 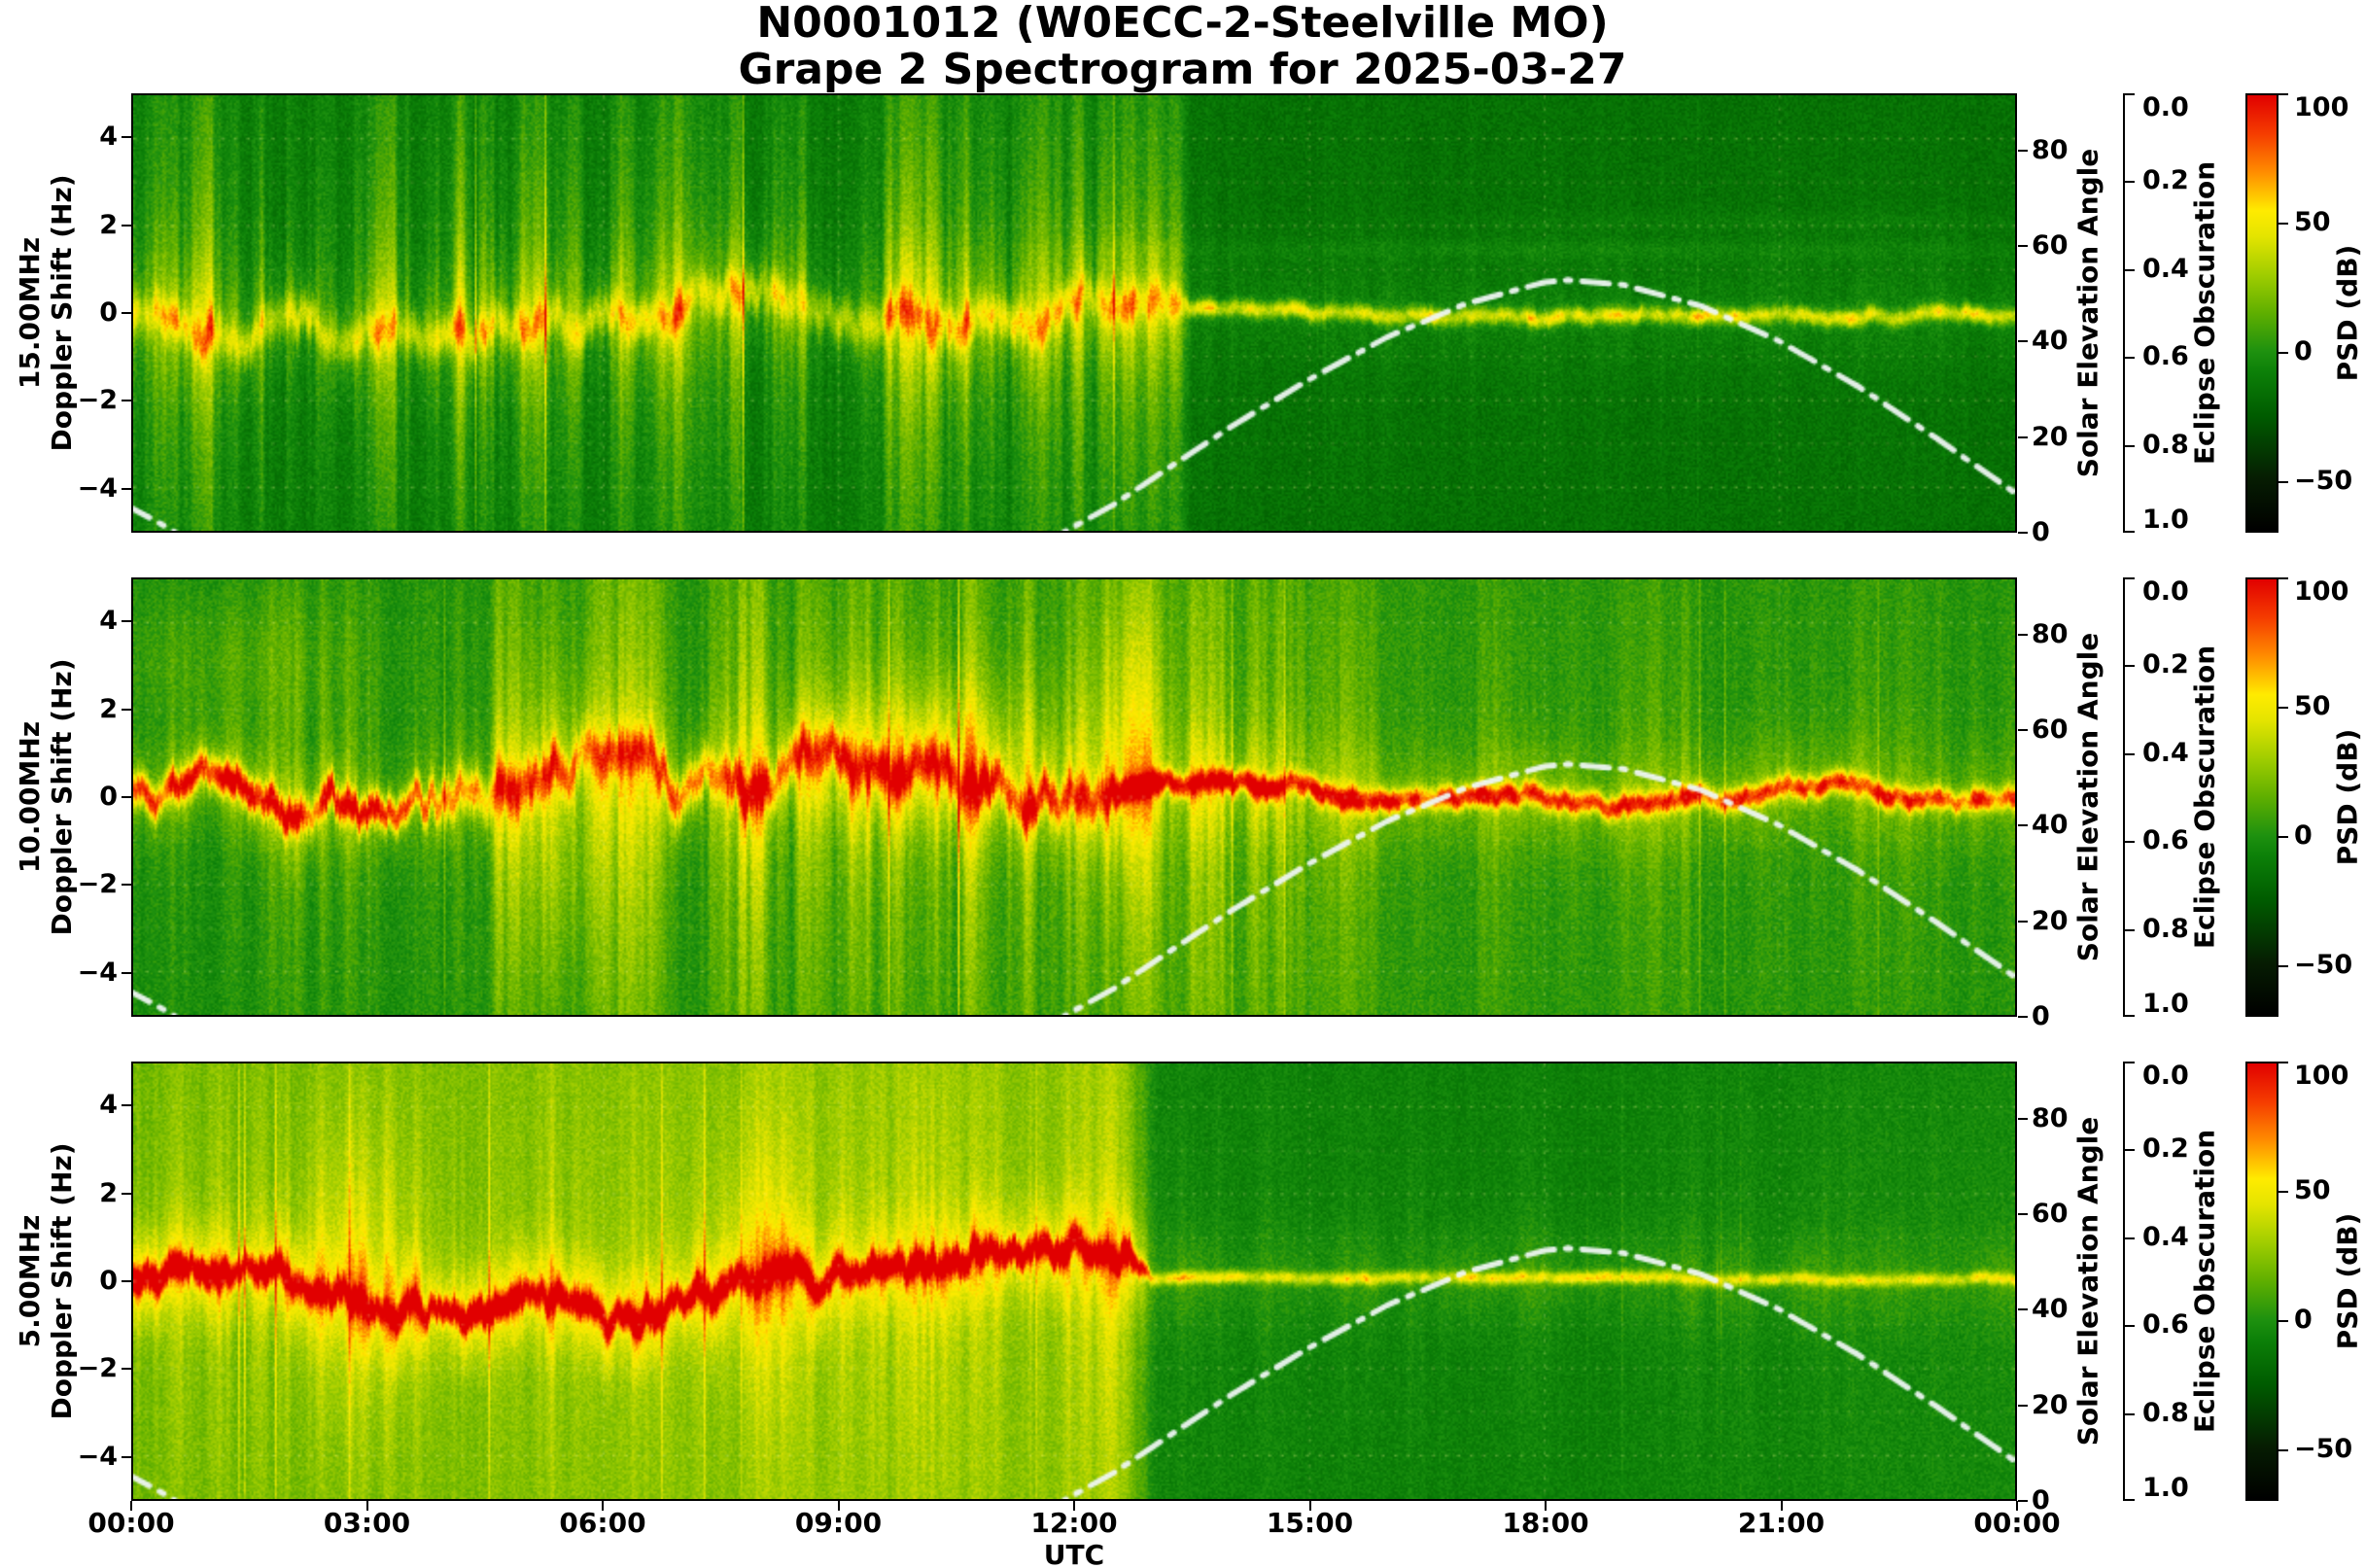 What do you see at coordinates (2017, 1523) in the screenshot?
I see `x-tick-label: 00:00` at bounding box center [2017, 1523].